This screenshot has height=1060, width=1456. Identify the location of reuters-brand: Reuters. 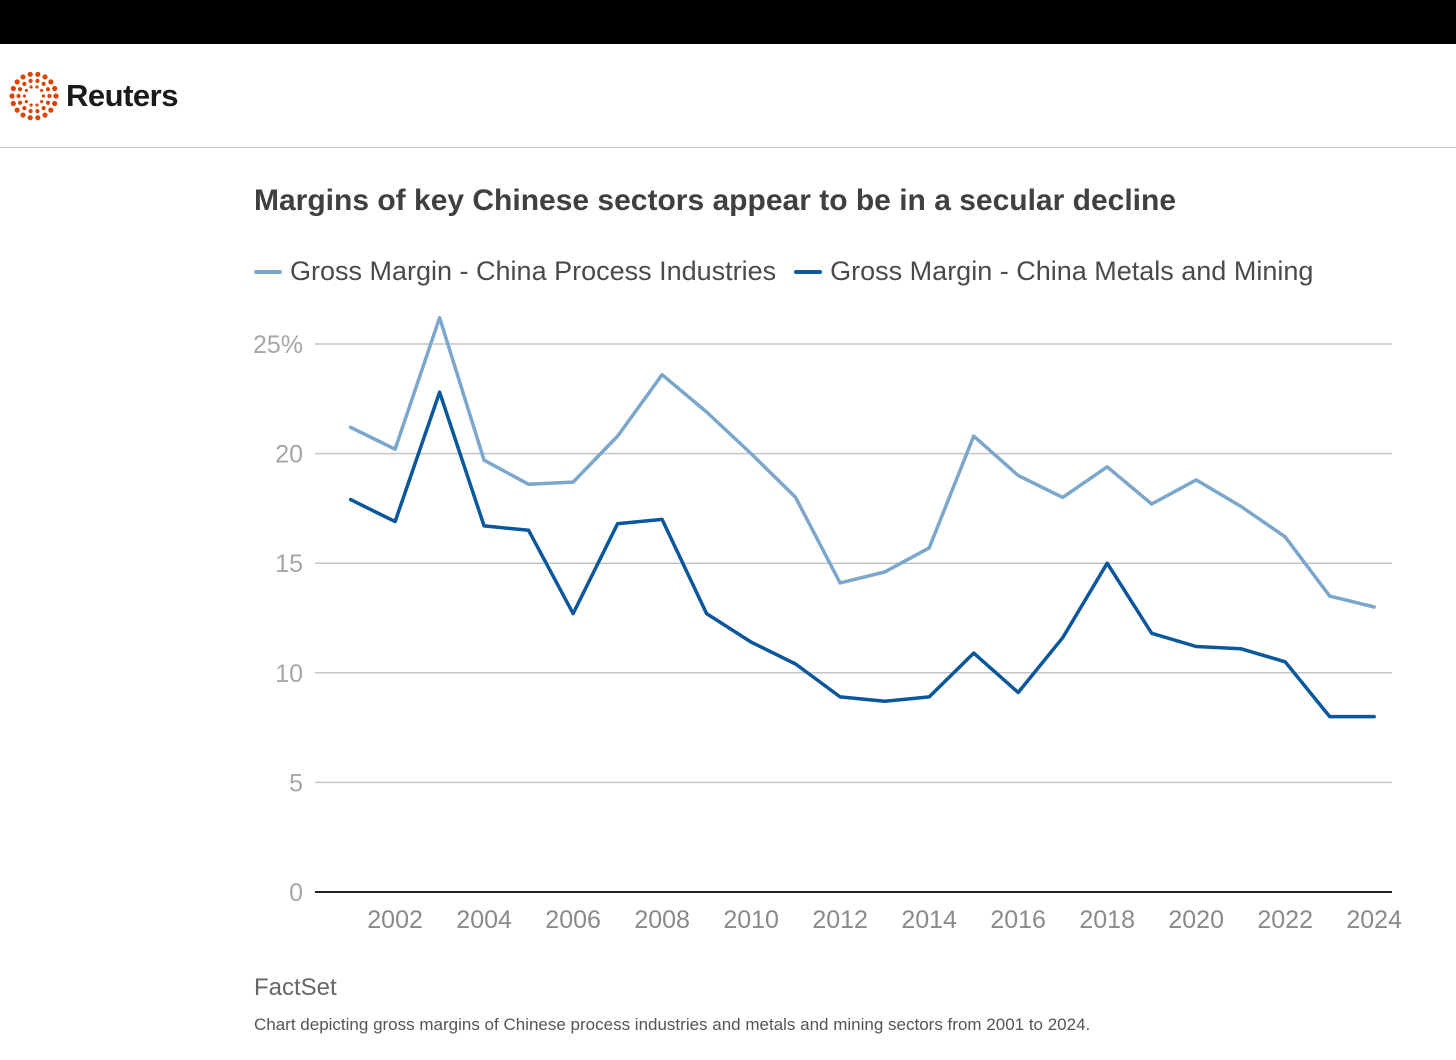
(93, 96).